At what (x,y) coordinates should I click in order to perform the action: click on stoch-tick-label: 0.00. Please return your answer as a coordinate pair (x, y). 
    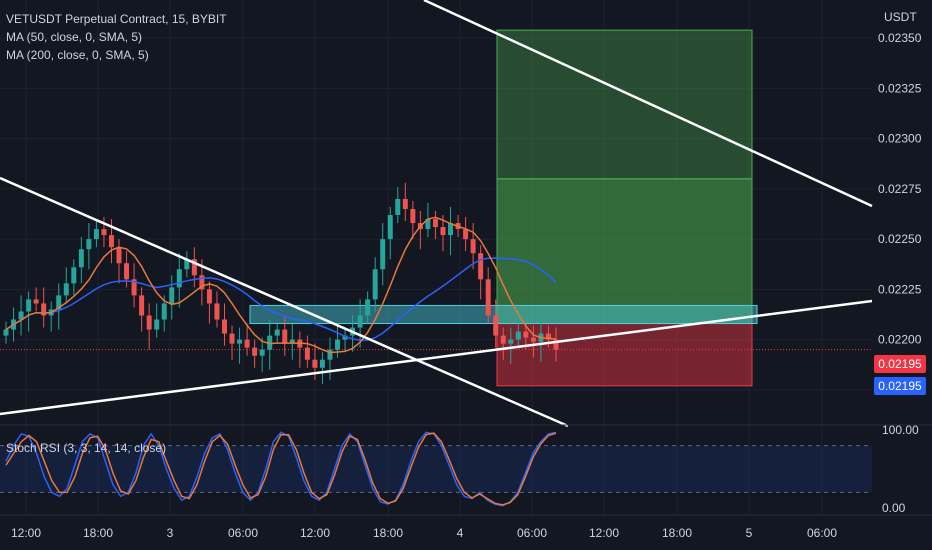
    Looking at the image, I should click on (894, 508).